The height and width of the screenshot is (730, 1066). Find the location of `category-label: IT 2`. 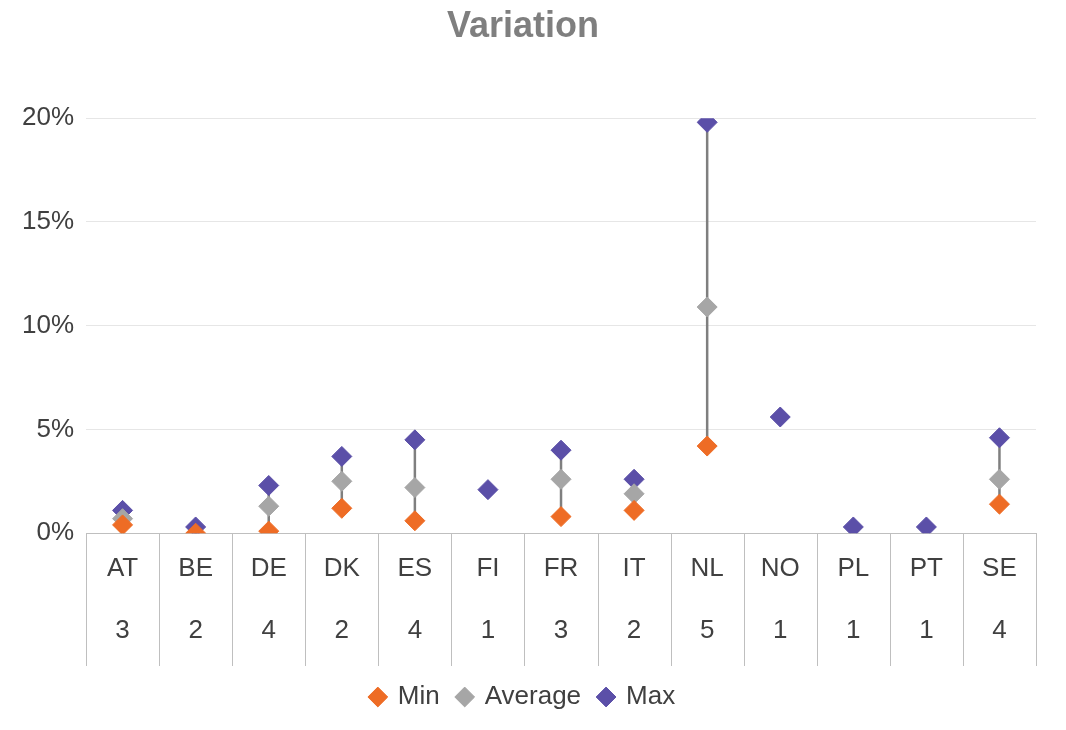

category-label: IT 2 is located at coordinates (634, 597).